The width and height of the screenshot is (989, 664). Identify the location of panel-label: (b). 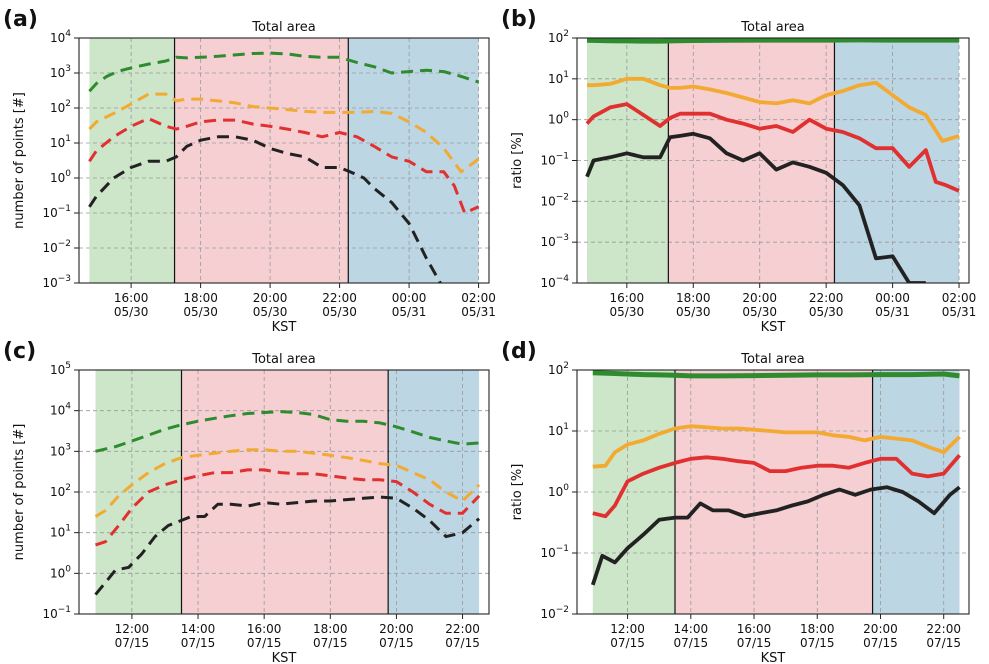
(519, 19).